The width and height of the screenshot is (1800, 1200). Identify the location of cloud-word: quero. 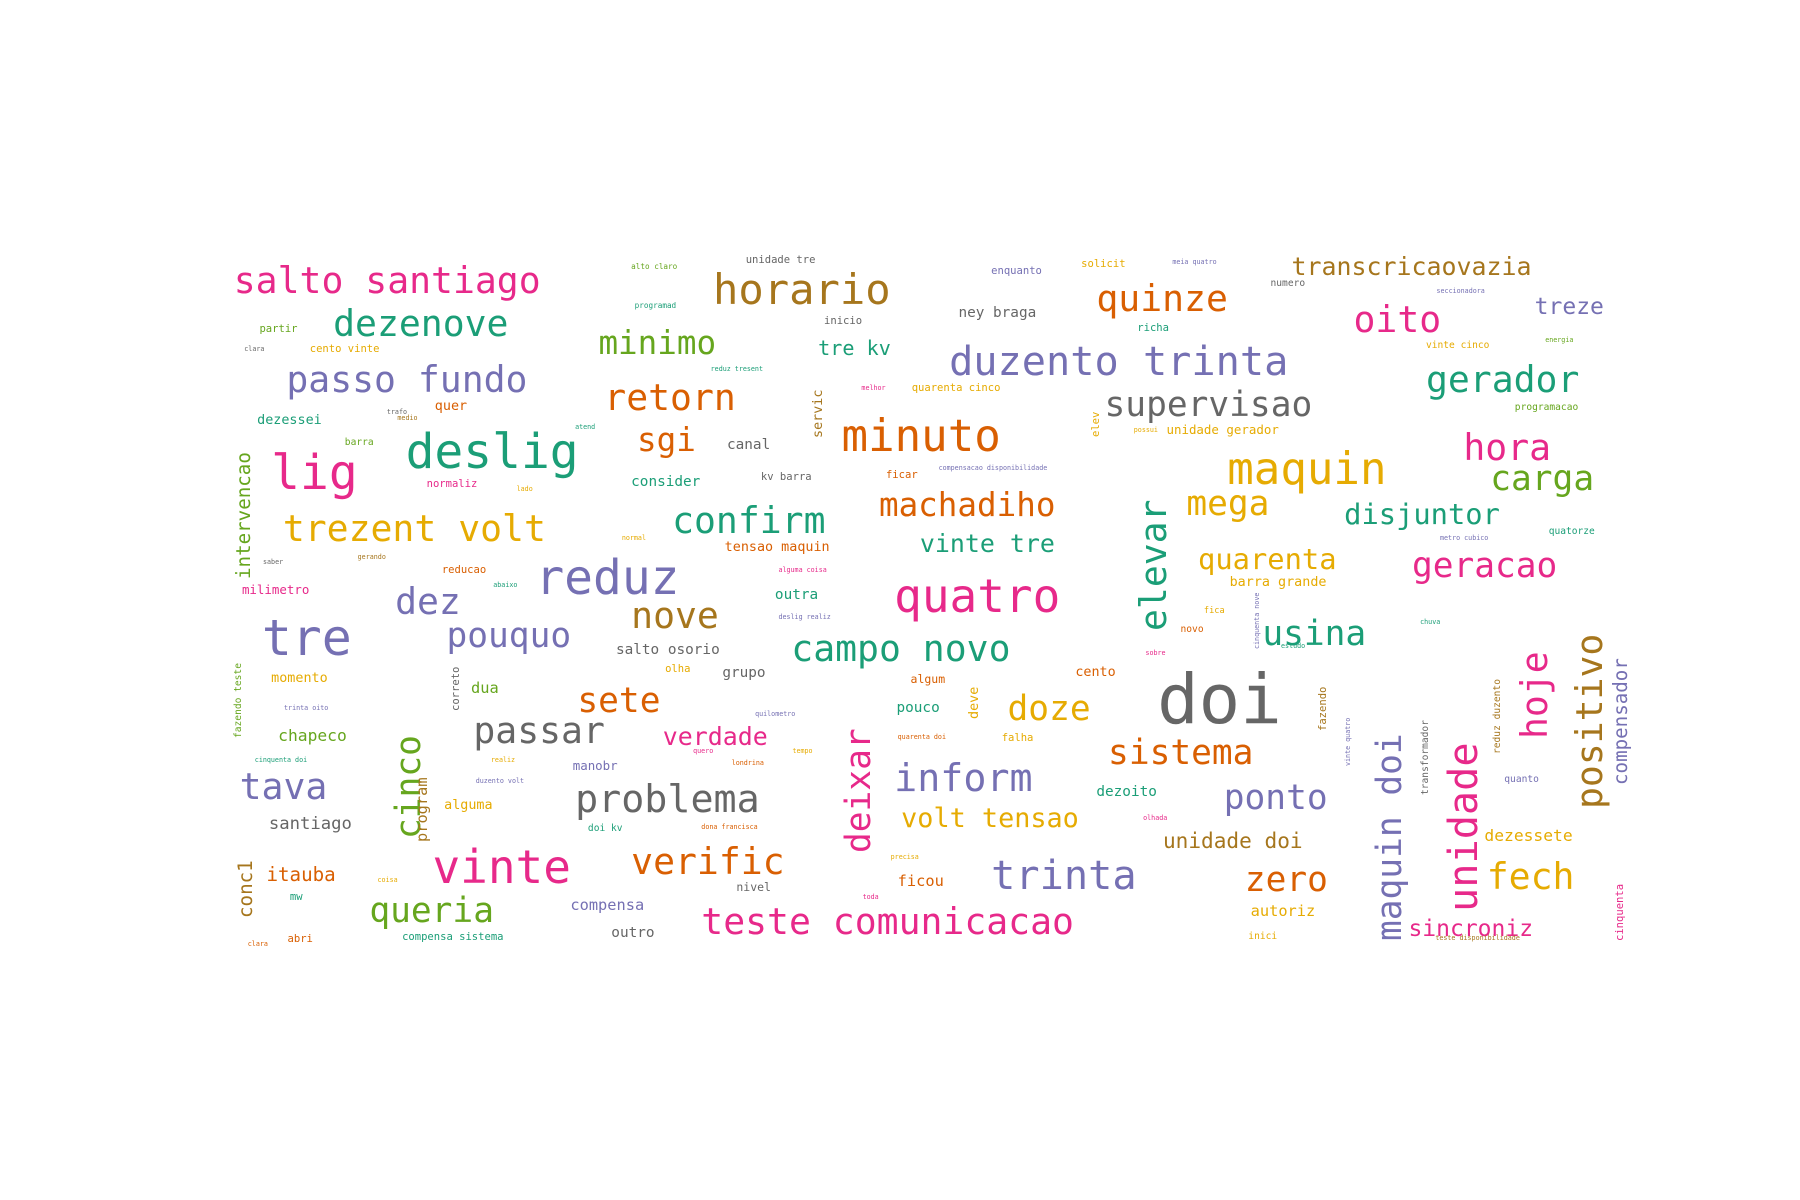
(703, 751).